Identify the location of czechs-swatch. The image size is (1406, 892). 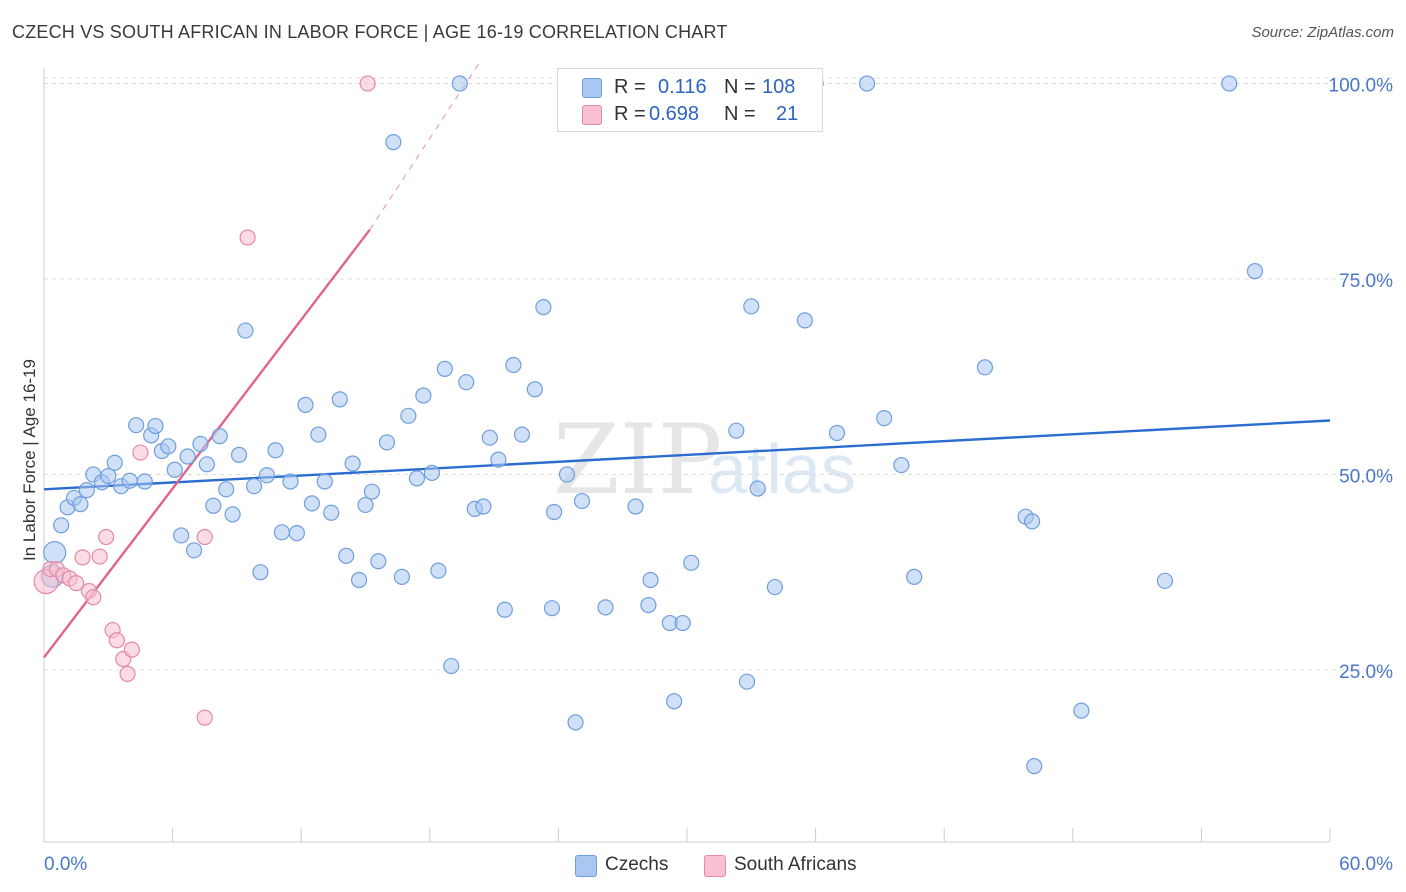
(592, 88).